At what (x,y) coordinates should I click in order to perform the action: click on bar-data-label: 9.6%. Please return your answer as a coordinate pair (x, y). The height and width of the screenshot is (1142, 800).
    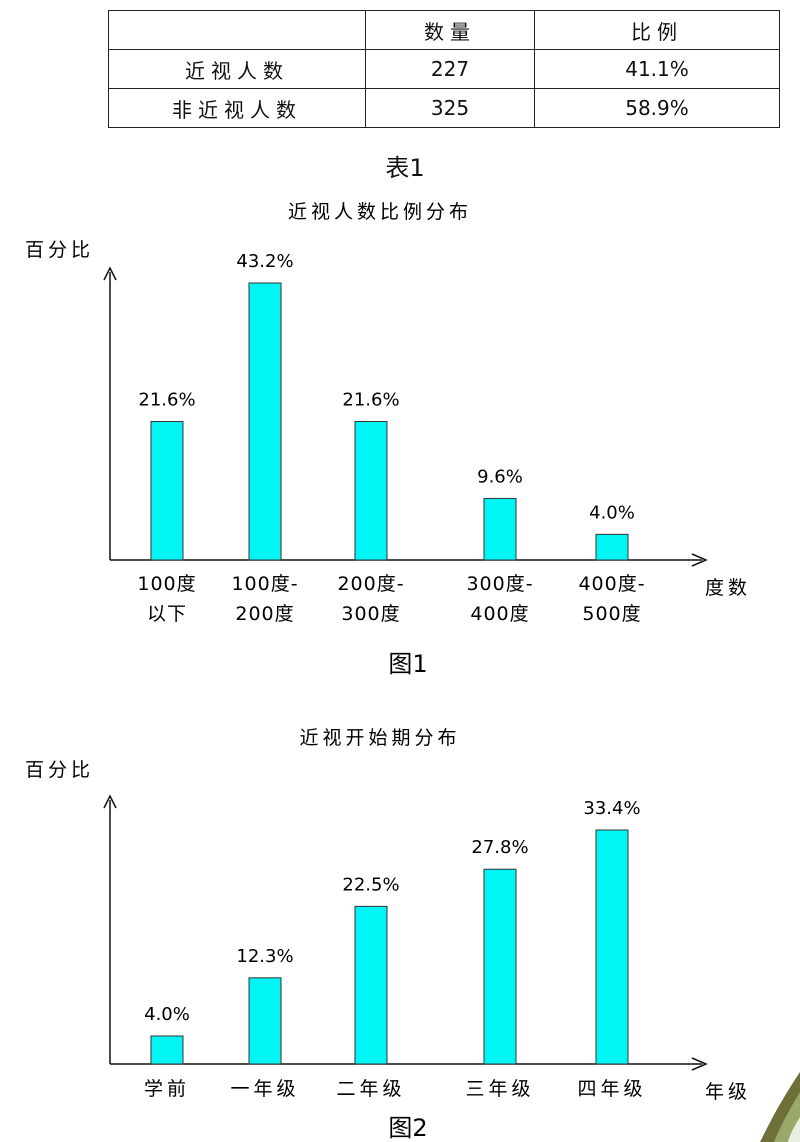
    Looking at the image, I should click on (500, 476).